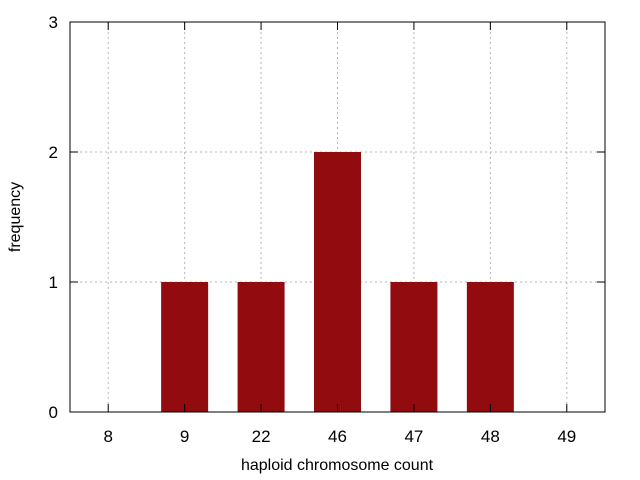  Describe the element at coordinates (337, 465) in the screenshot. I see `x-axis-title: haploid chromosome count` at that location.